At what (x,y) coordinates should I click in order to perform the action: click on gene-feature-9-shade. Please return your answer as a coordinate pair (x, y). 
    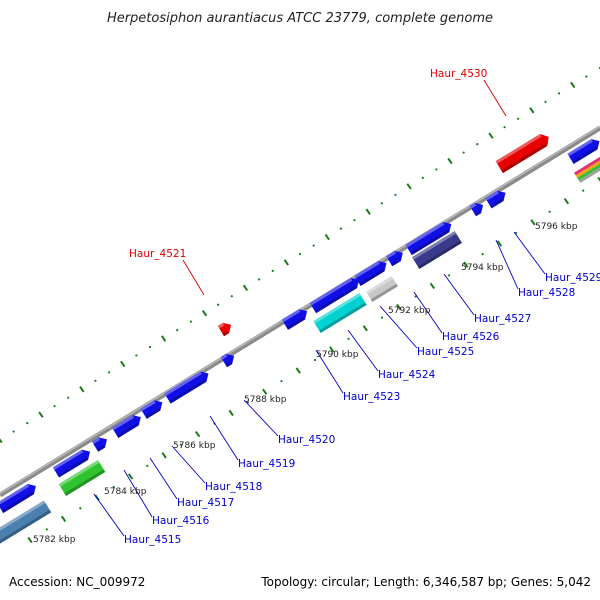
    Looking at the image, I should click on (331, 291).